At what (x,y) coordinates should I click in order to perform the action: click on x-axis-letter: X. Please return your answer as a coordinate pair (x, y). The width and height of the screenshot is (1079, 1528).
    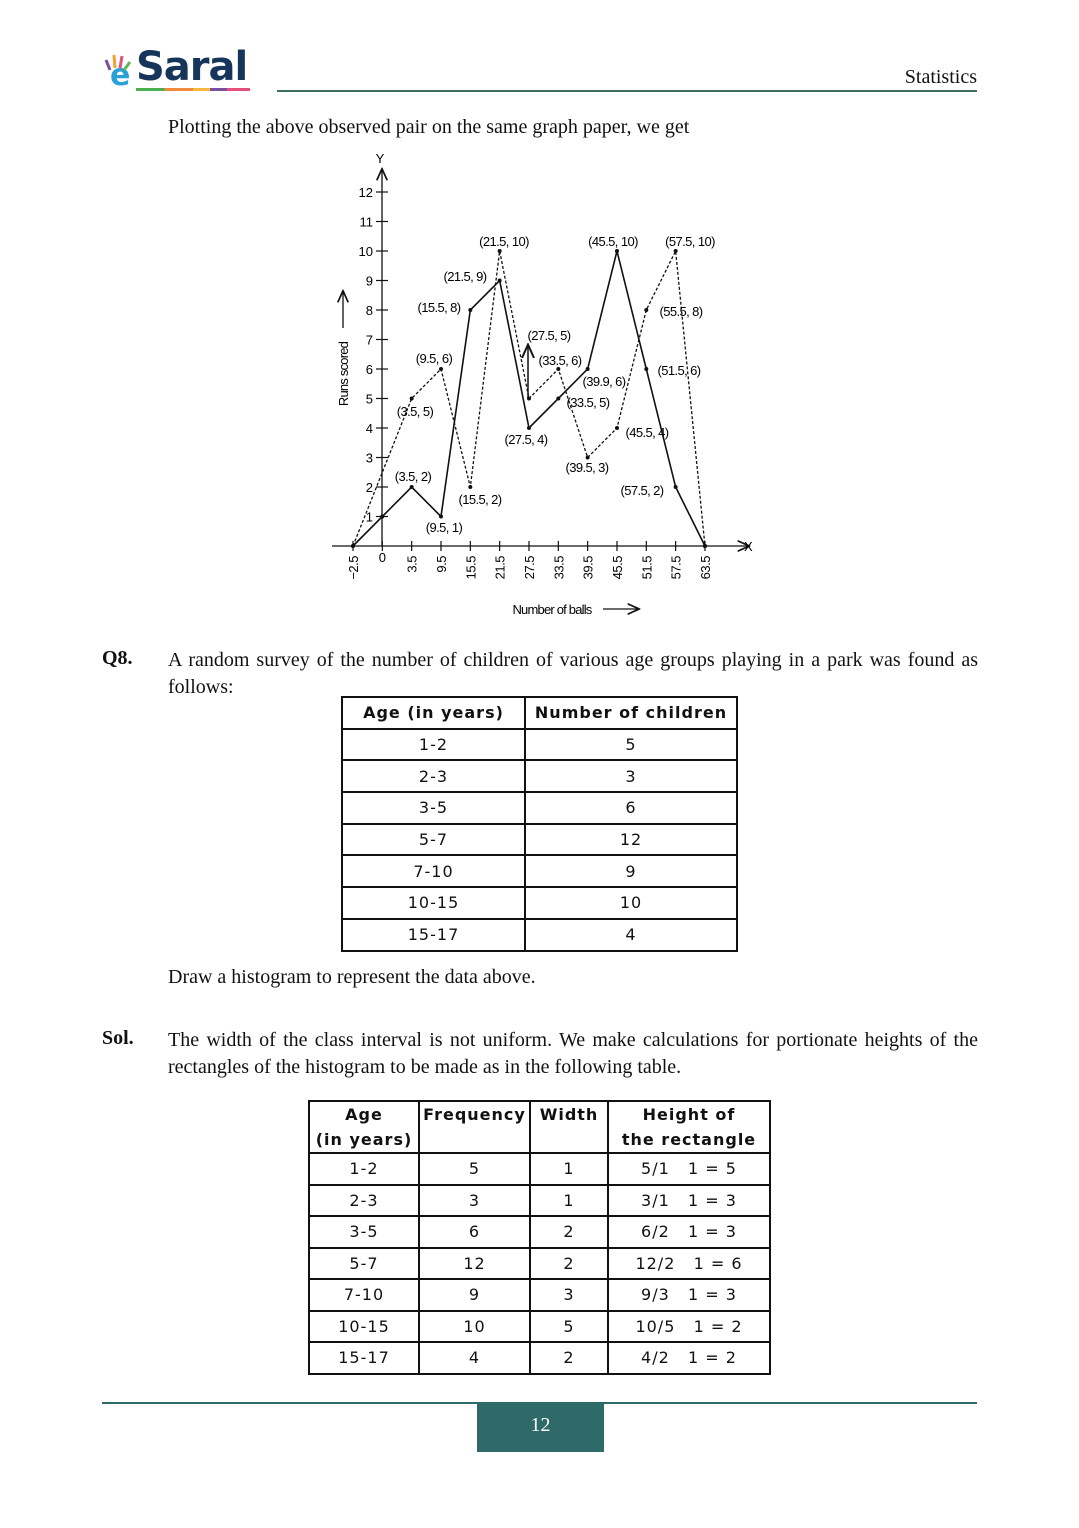
    Looking at the image, I should click on (748, 546).